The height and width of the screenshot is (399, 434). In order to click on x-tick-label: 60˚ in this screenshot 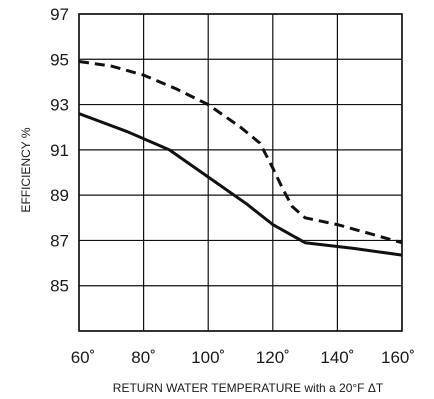, I will do `click(83, 357)`.